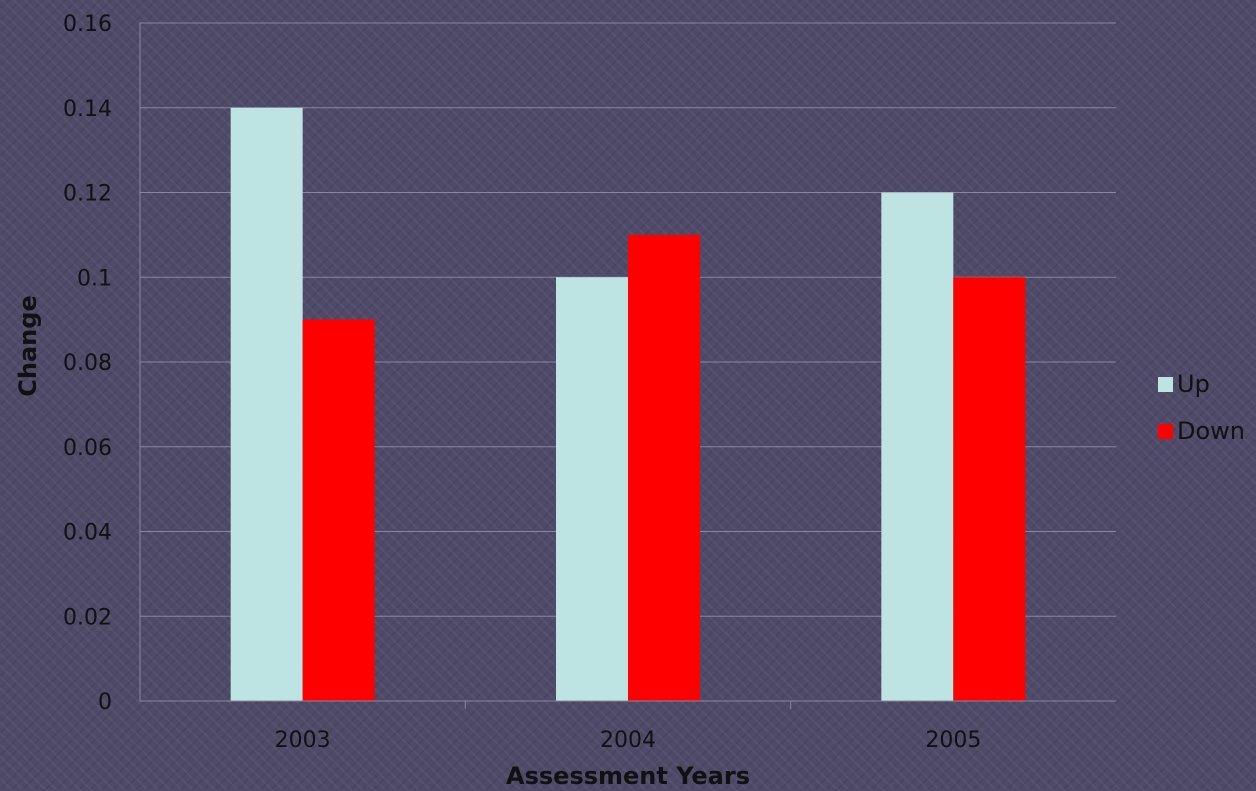 The height and width of the screenshot is (791, 1256). What do you see at coordinates (87, 109) in the screenshot?
I see `y-tick-label: 0.14` at bounding box center [87, 109].